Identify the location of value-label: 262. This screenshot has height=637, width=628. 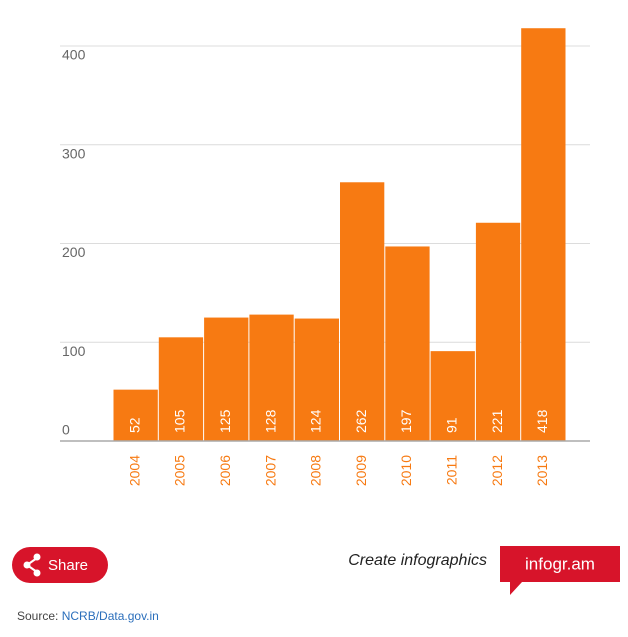
(361, 421).